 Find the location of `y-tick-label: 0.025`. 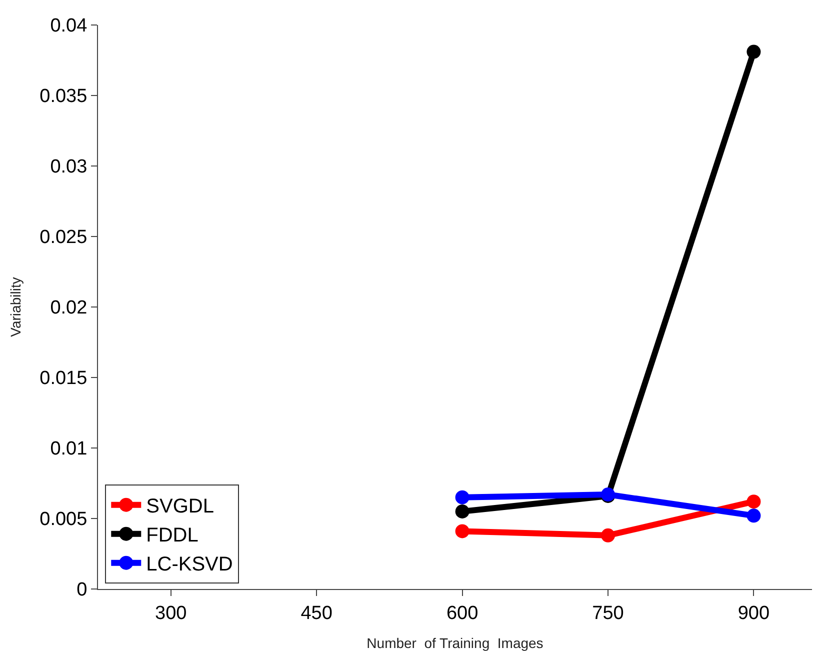

y-tick-label: 0.025 is located at coordinates (64, 237).